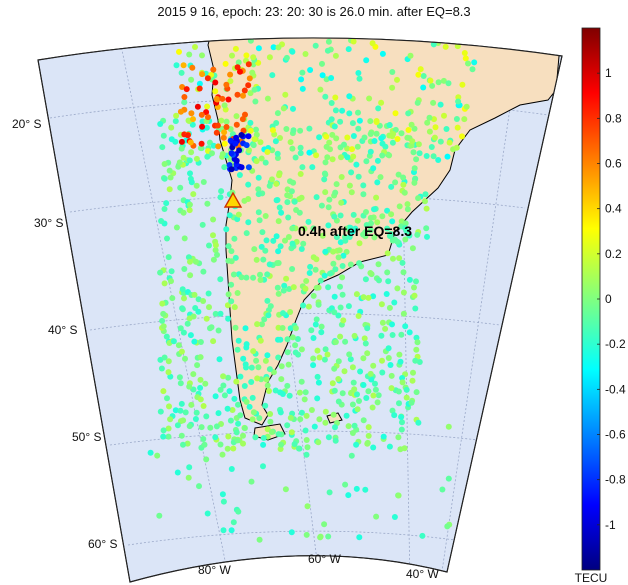 This screenshot has height=585, width=628. I want to click on lat-label-50s: 50° S, so click(86, 437).